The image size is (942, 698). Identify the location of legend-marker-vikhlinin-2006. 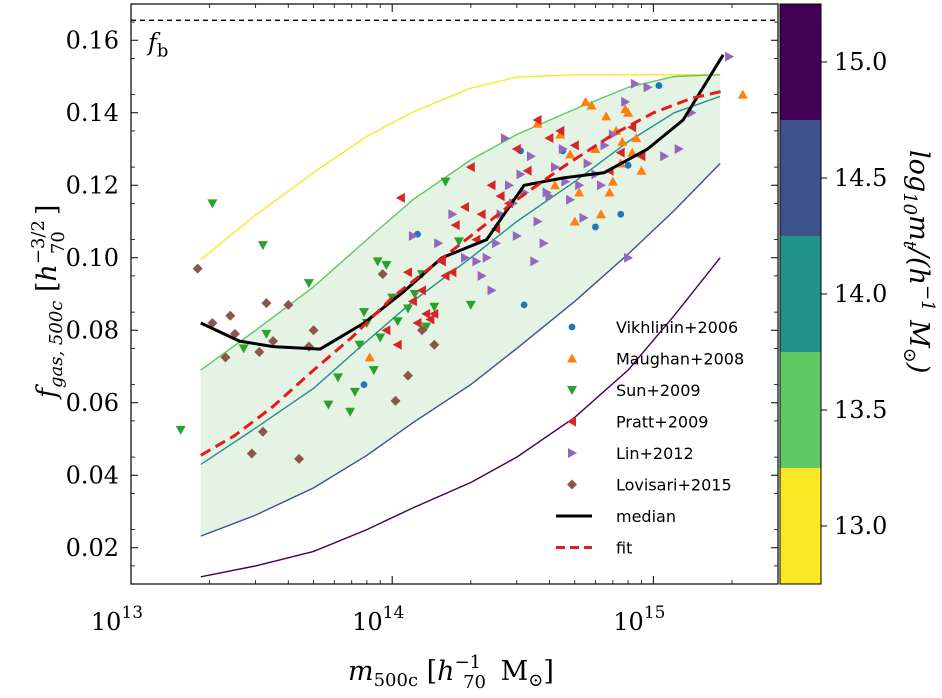
(572, 327).